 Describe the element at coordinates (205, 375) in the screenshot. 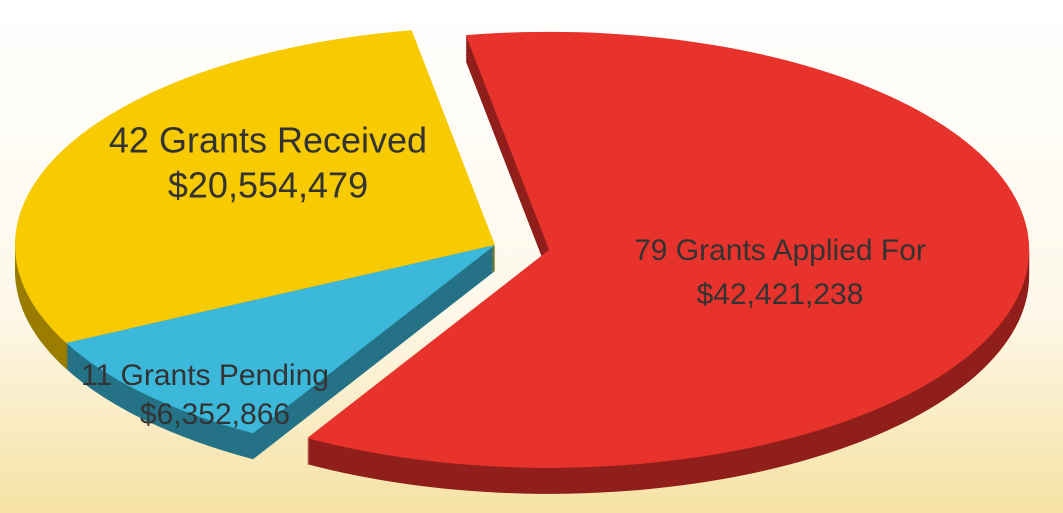

I see `slice-label: 11 Grants Pending` at that location.